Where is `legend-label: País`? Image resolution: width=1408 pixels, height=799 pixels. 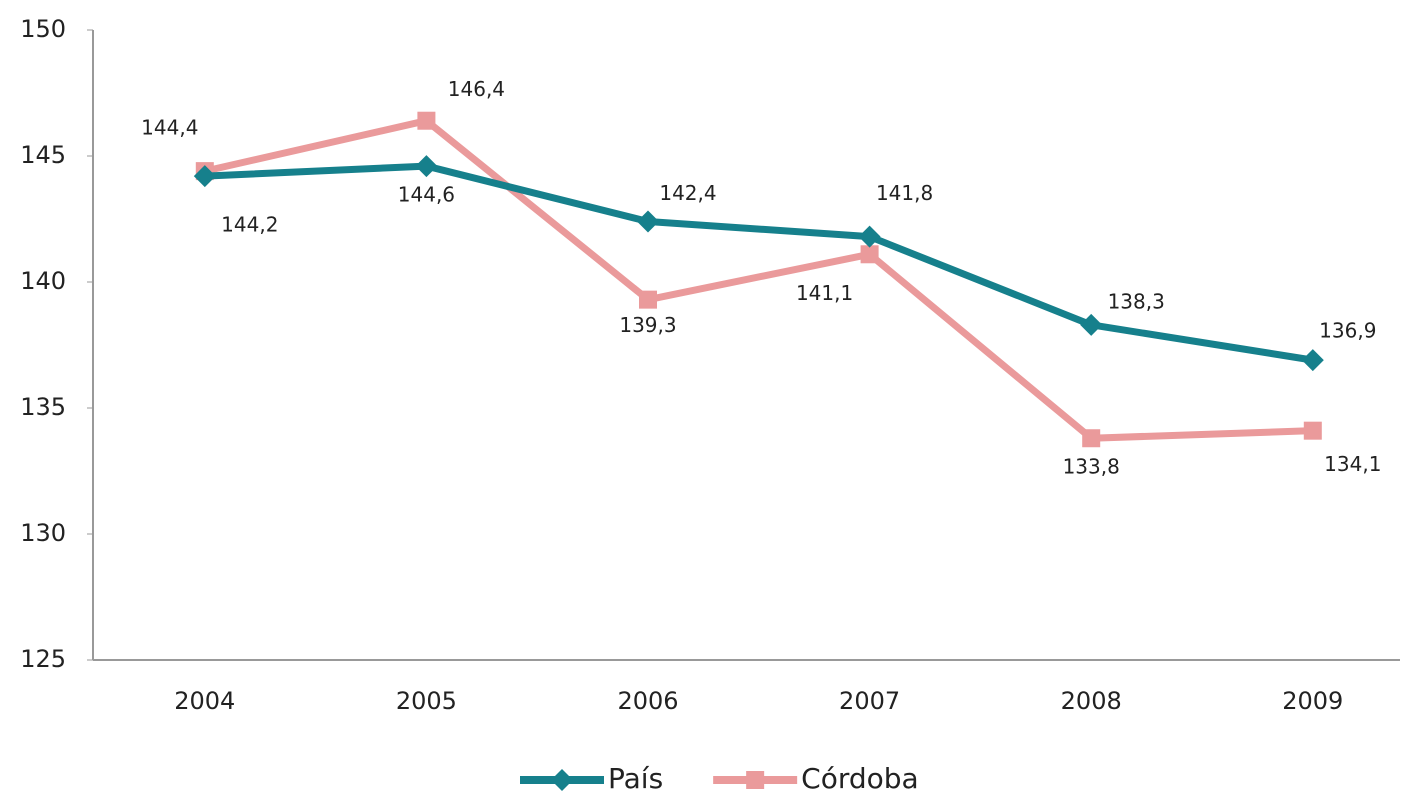
legend-label: País is located at coordinates (635, 778).